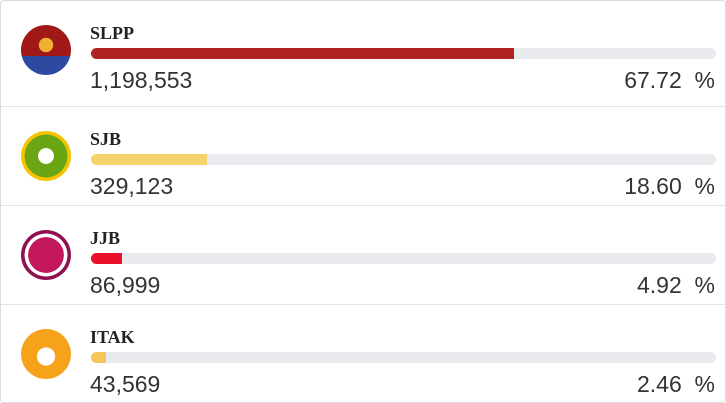  Describe the element at coordinates (125, 384) in the screenshot. I see `vote-count: 43,569` at that location.